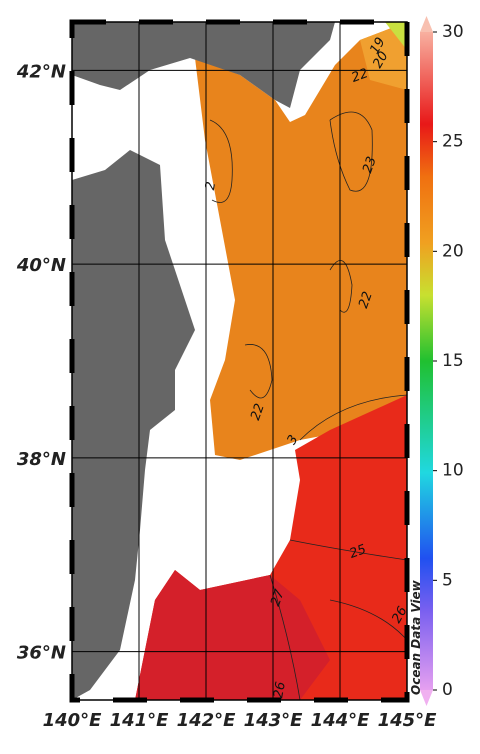 Image resolution: width=480 pixels, height=754 pixels. What do you see at coordinates (426, 24) in the screenshot?
I see `colorbar-max-arrow` at bounding box center [426, 24].